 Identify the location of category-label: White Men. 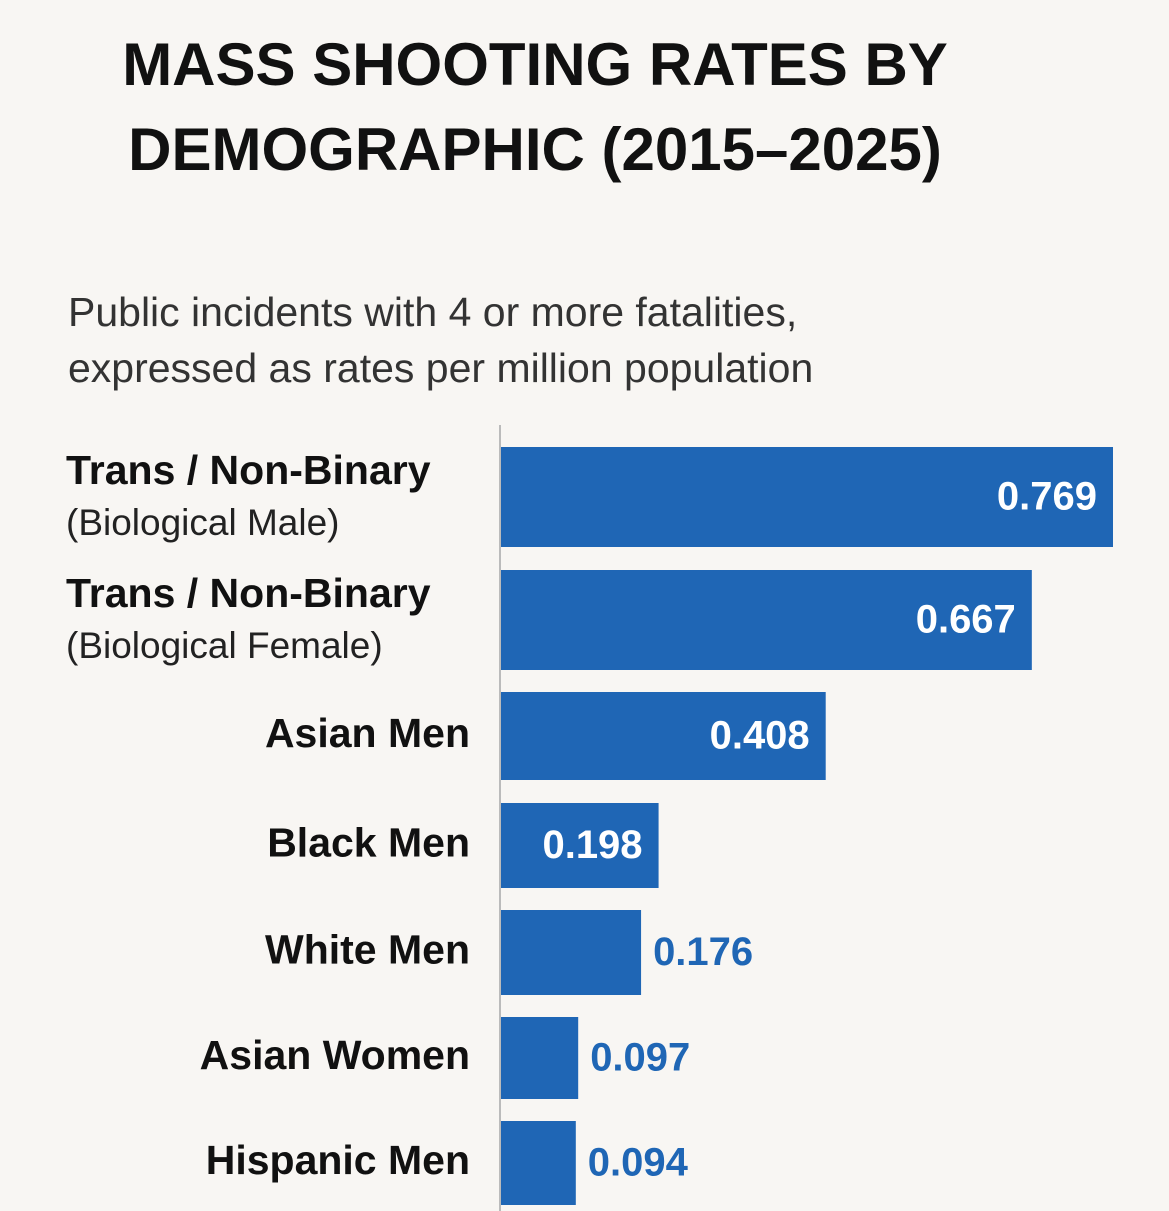
(367, 949).